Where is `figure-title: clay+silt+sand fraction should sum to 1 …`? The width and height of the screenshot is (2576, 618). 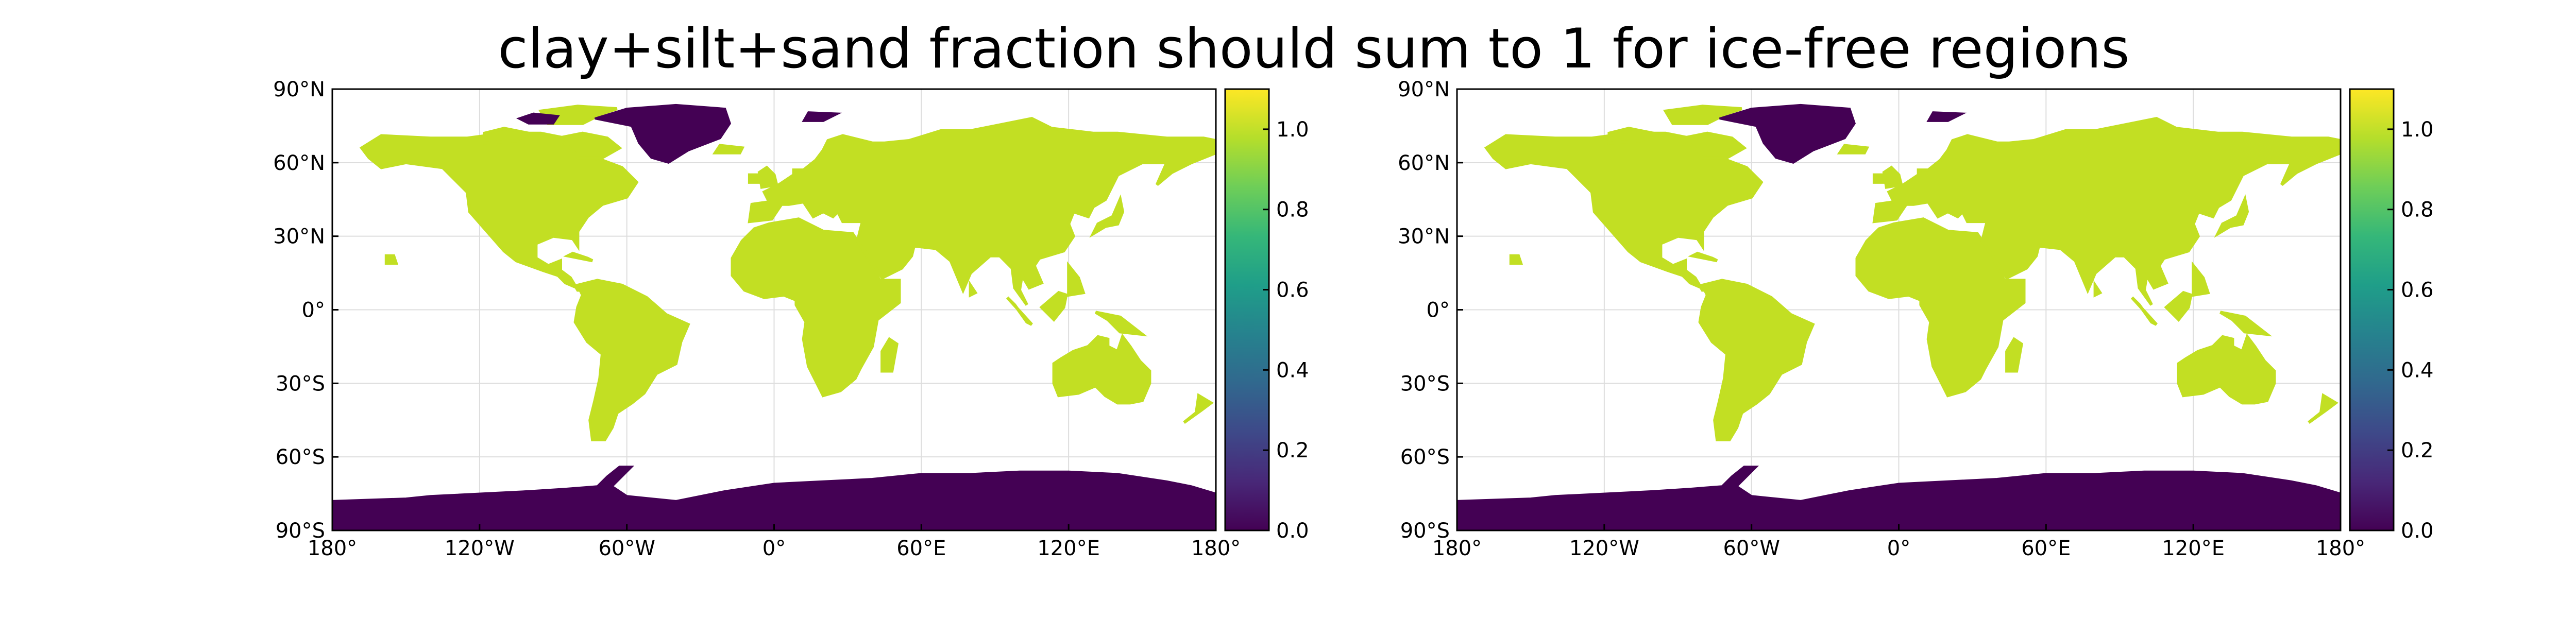 figure-title: clay+silt+sand fraction should sum to 1 … is located at coordinates (1314, 48).